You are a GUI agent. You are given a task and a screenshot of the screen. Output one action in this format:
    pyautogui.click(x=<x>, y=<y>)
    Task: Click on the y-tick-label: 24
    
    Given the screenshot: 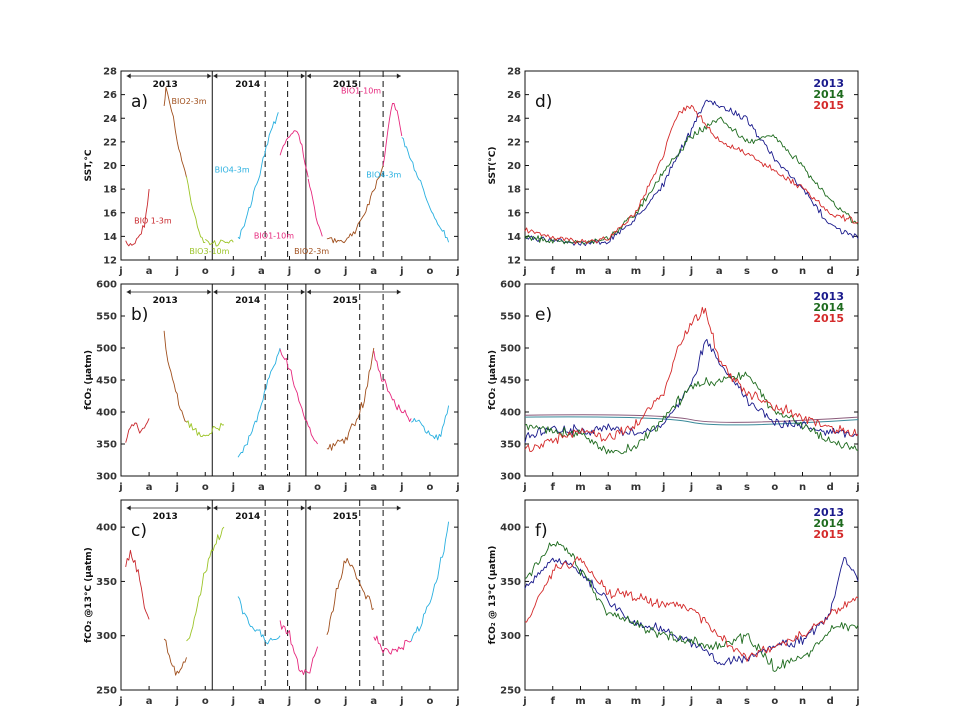 What is the action you would take?
    pyautogui.click(x=110, y=119)
    